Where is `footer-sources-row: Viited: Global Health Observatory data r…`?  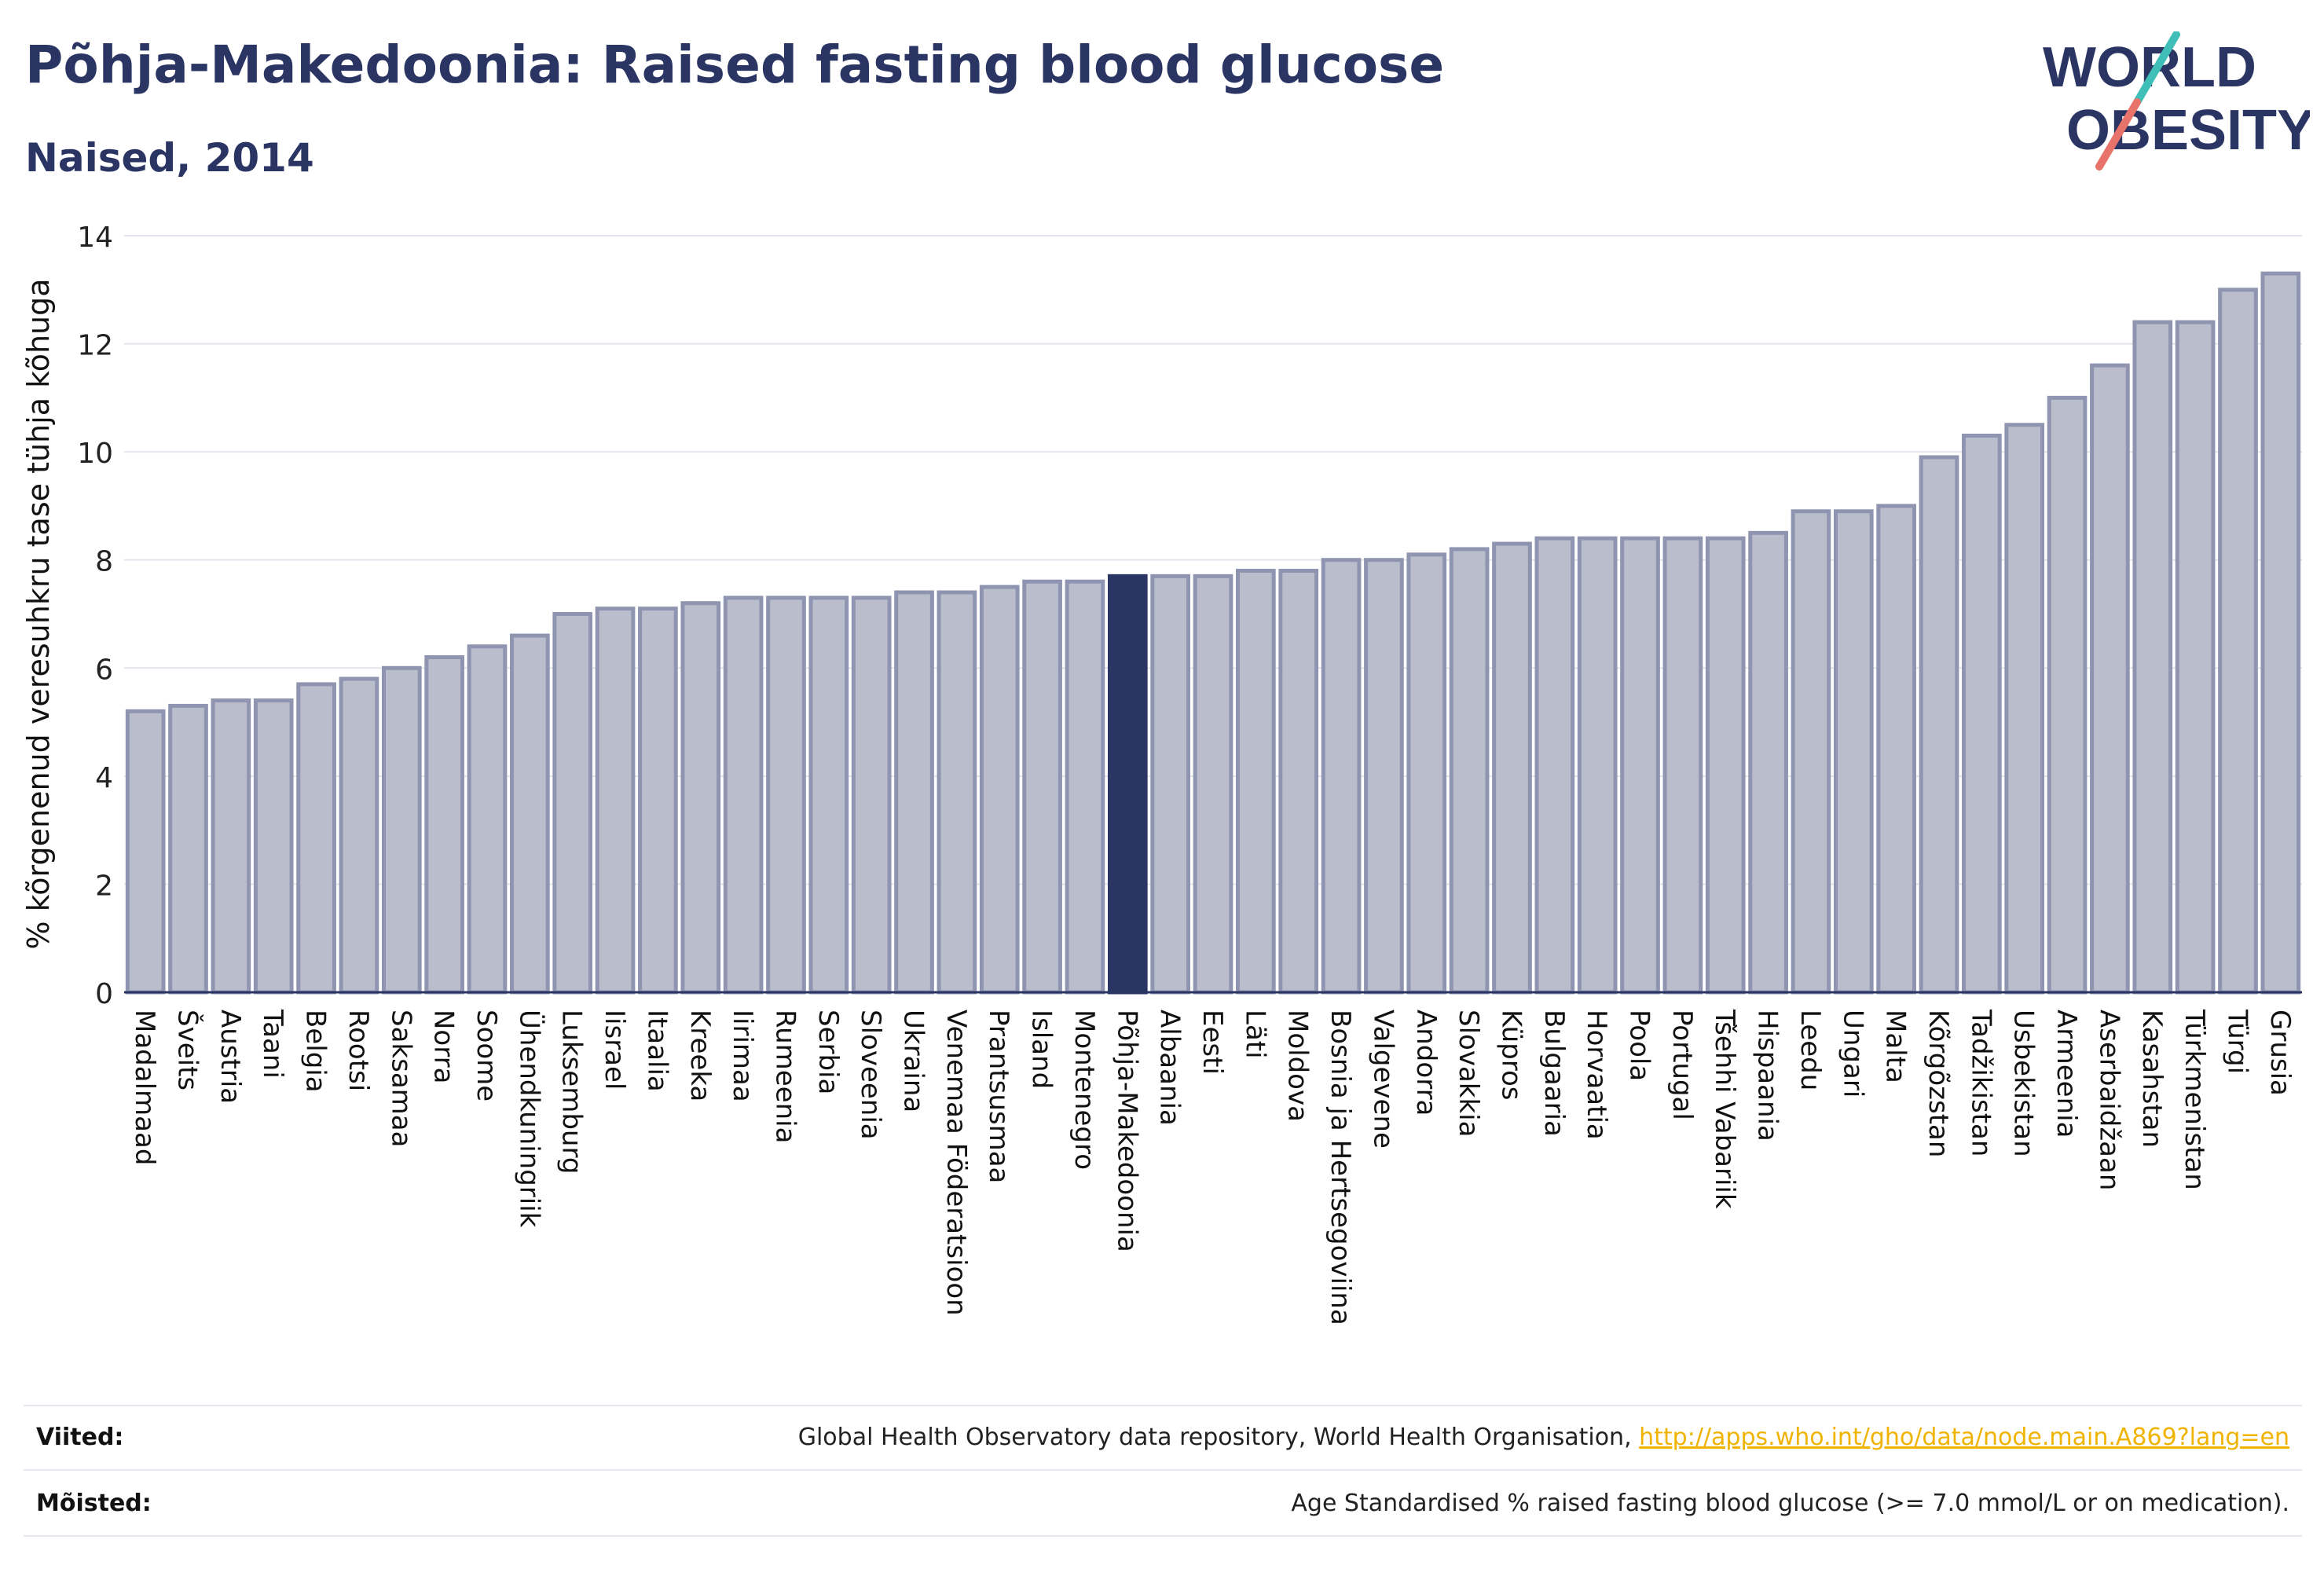 footer-sources-row: Viited: Global Health Observatory data r… is located at coordinates (1163, 1437).